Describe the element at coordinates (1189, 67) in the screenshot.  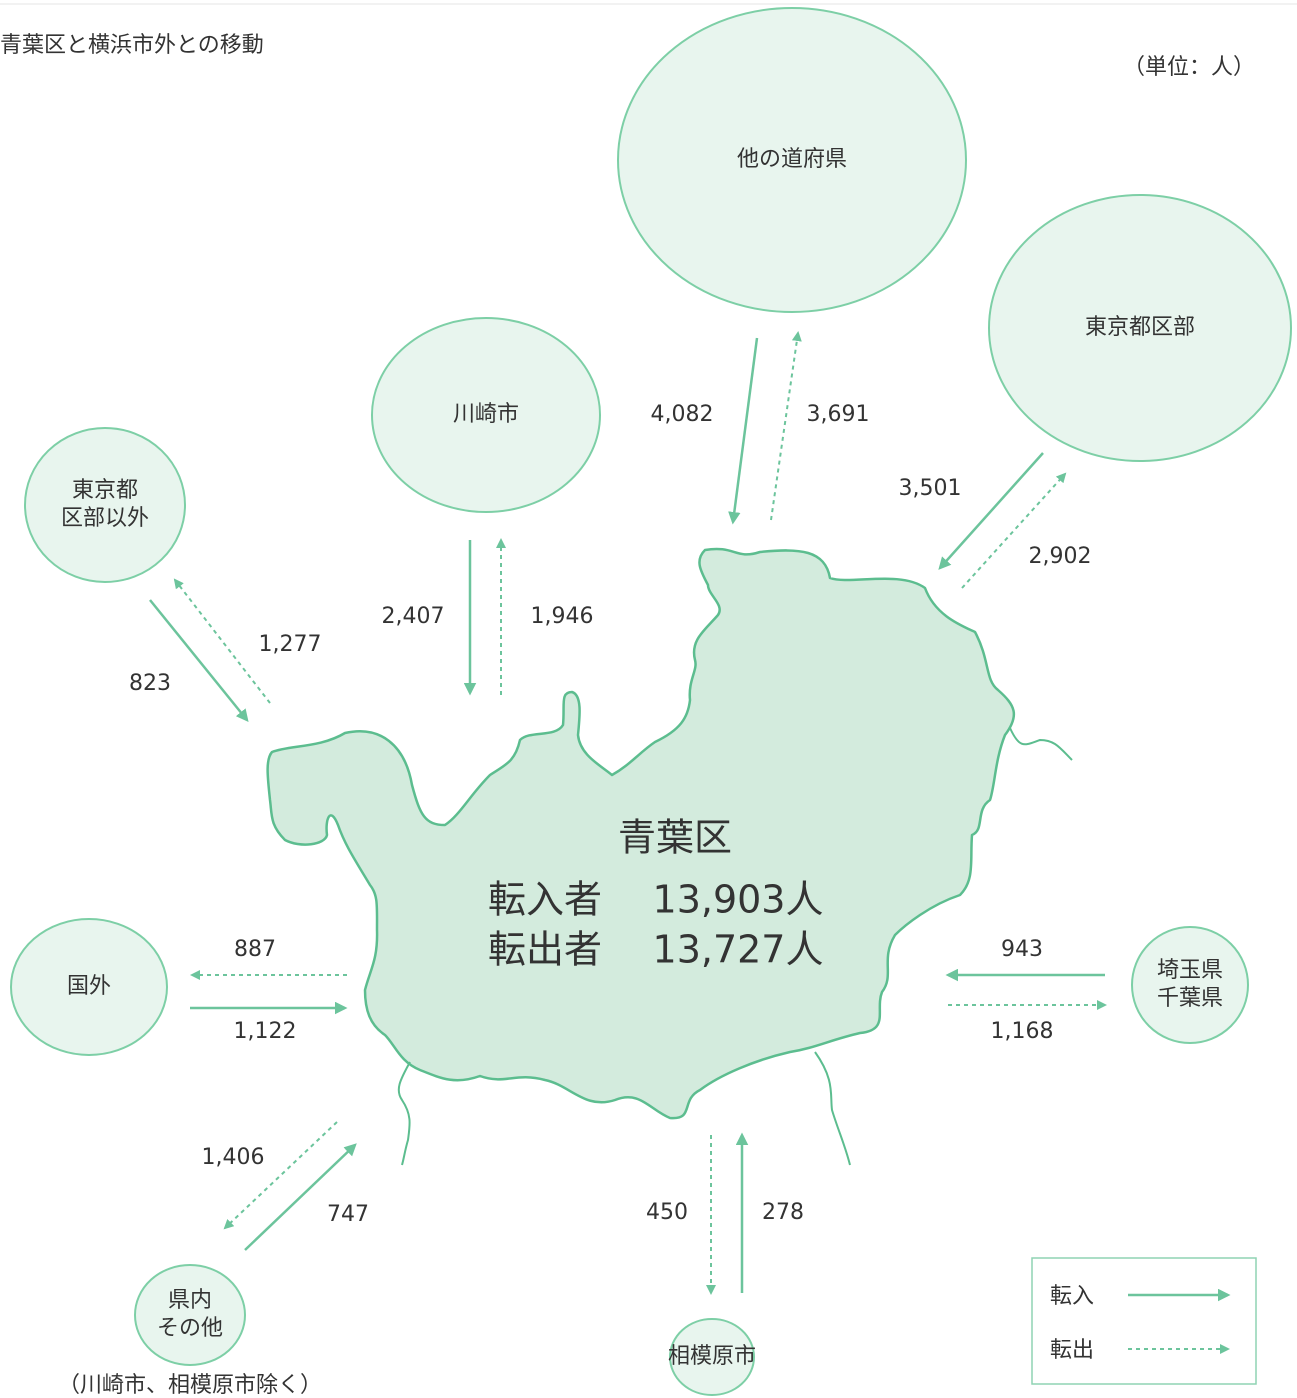
I see `unit: （単位：人）` at that location.